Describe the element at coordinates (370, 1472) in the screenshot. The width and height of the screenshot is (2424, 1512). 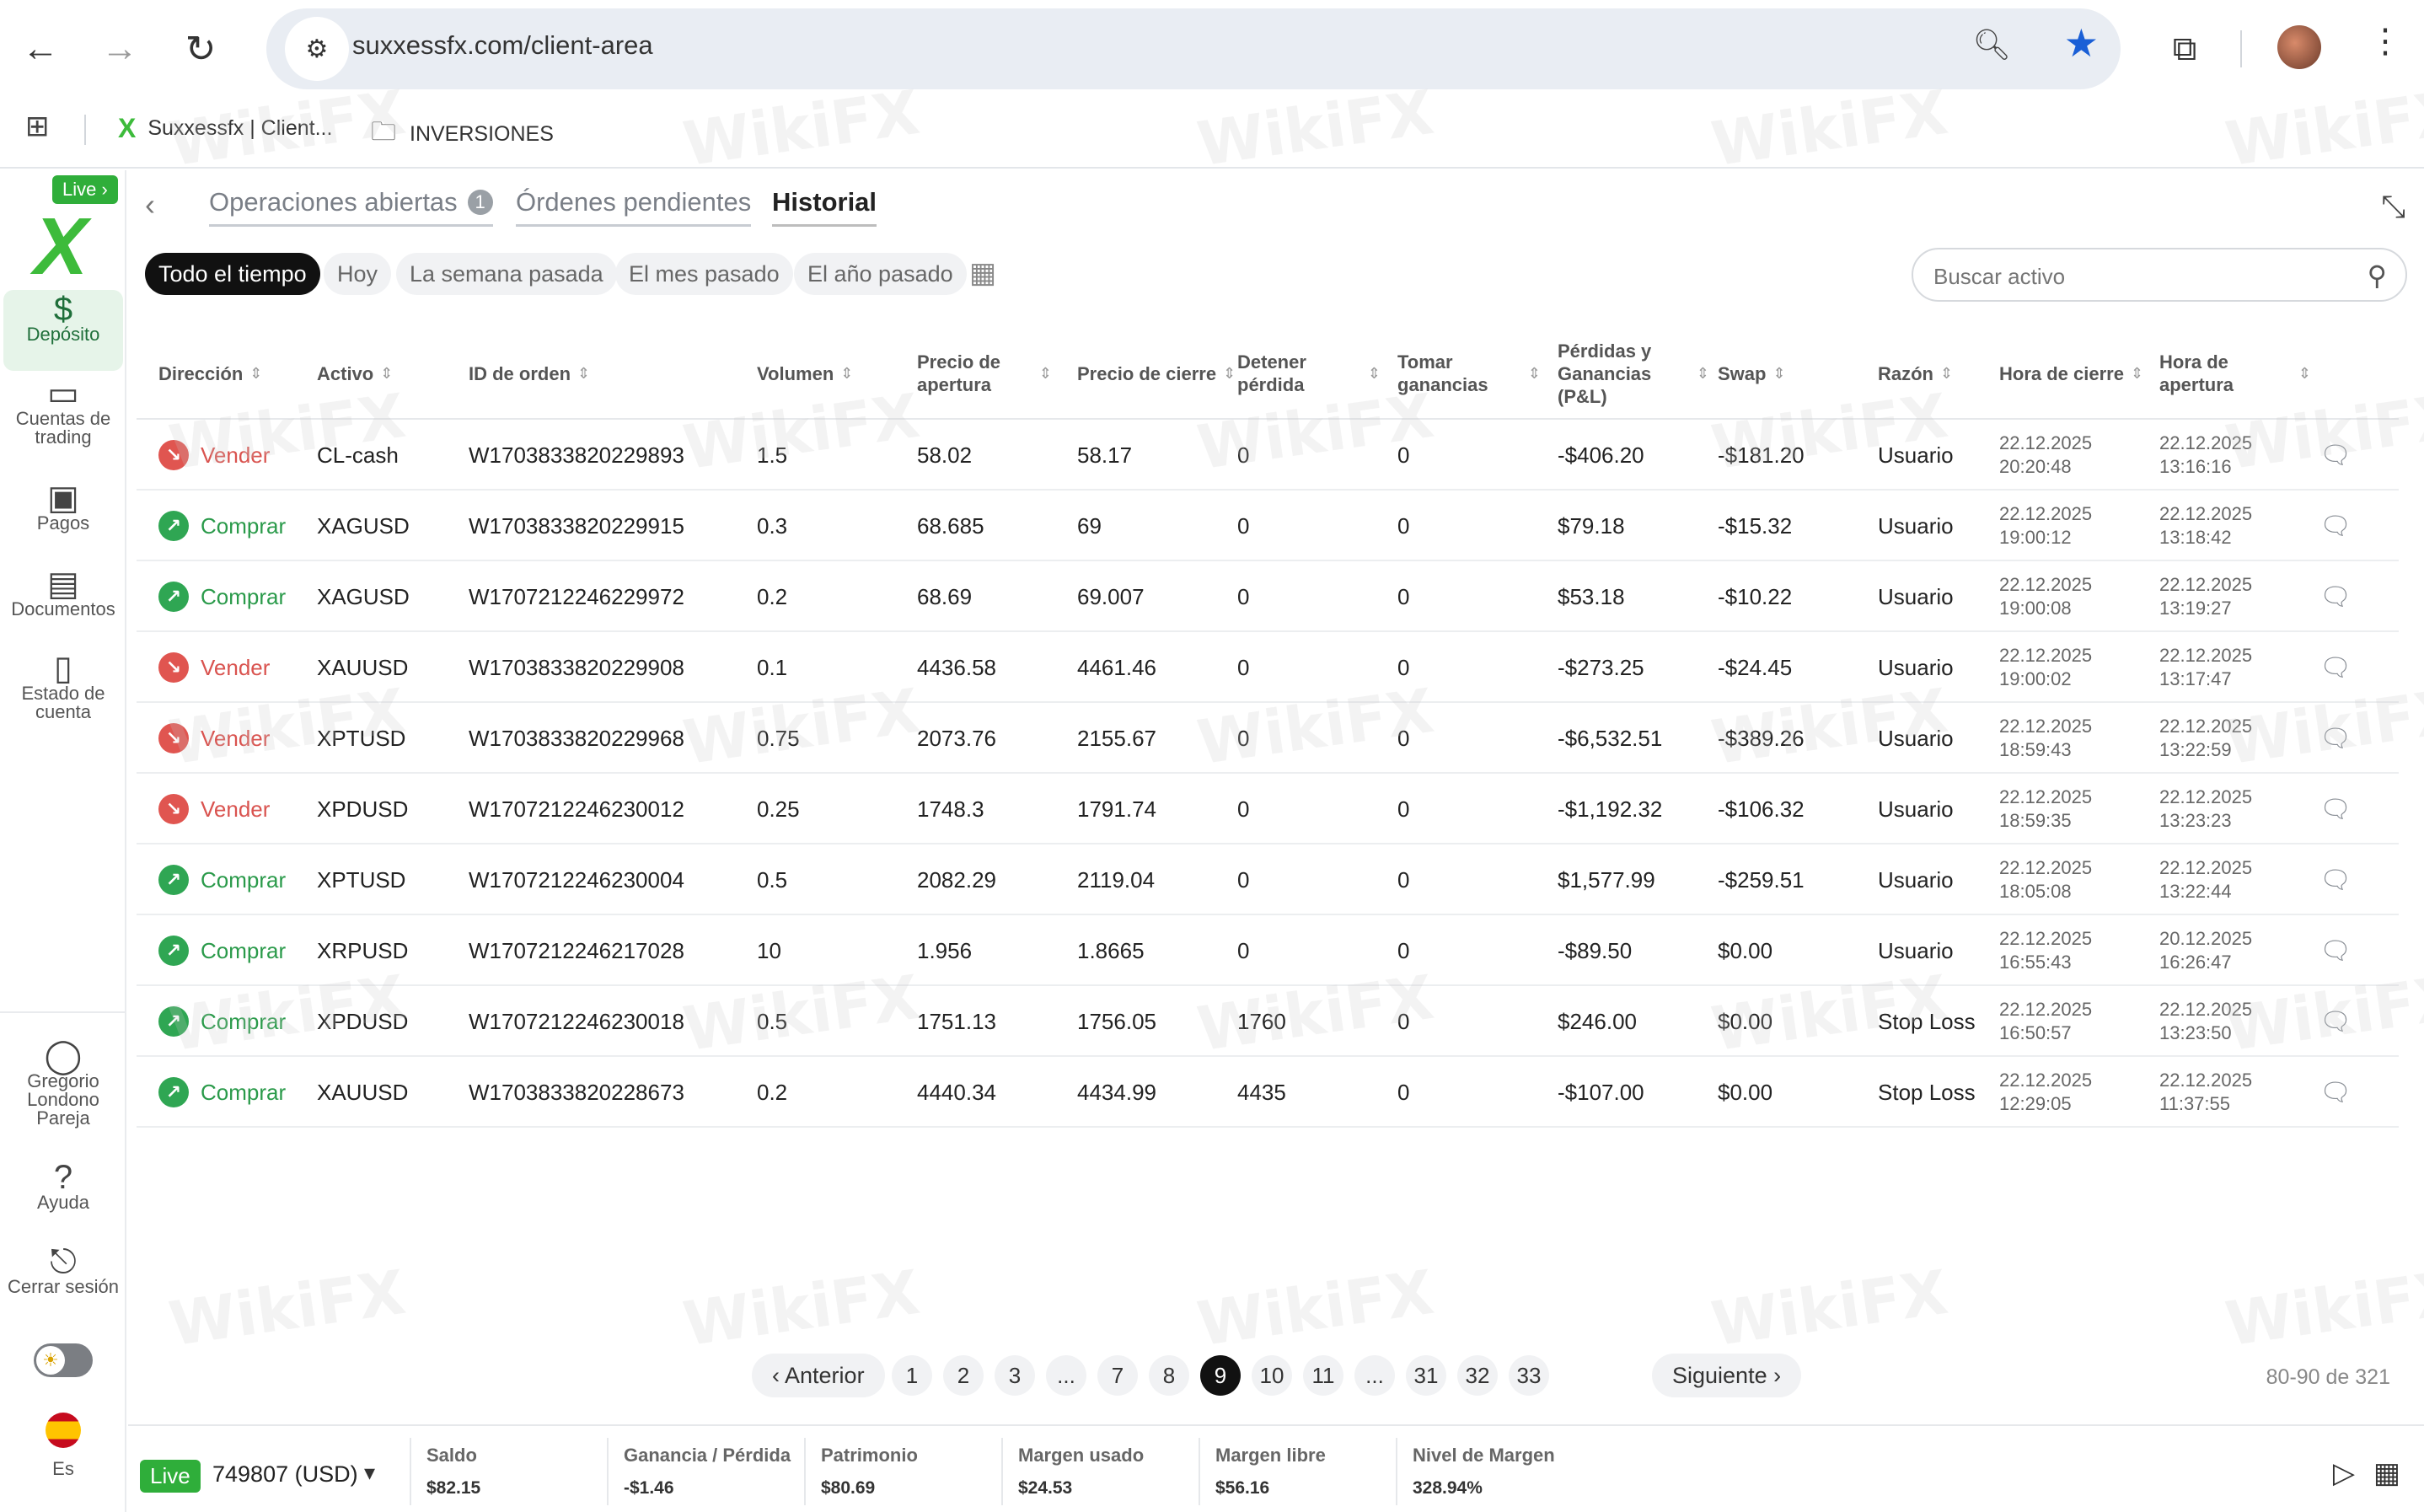
I see `caret-down-icon: ▾` at that location.